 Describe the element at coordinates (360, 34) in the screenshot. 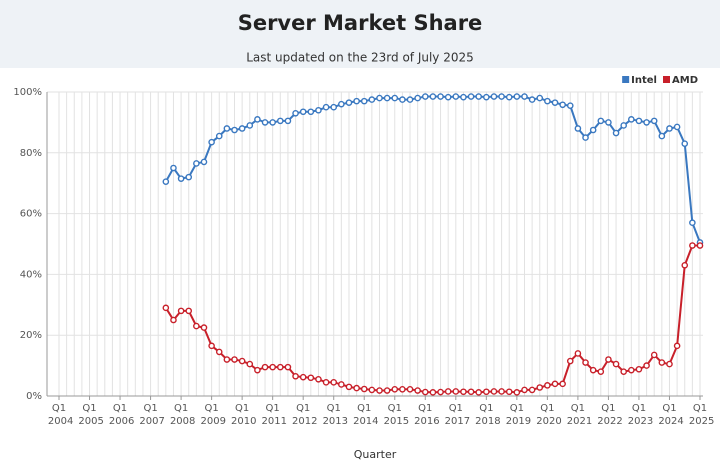

I see `header-band` at that location.